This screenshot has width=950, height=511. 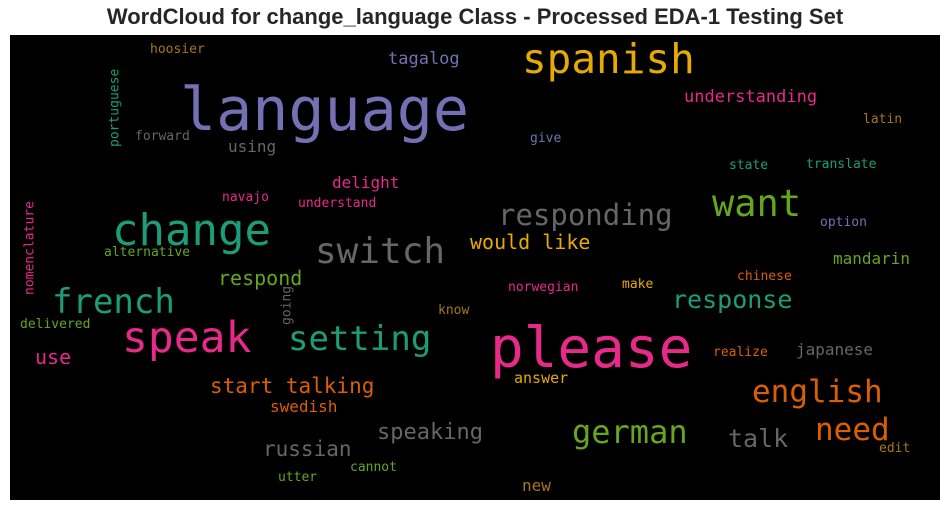 I want to click on word-know: know, so click(x=453, y=310).